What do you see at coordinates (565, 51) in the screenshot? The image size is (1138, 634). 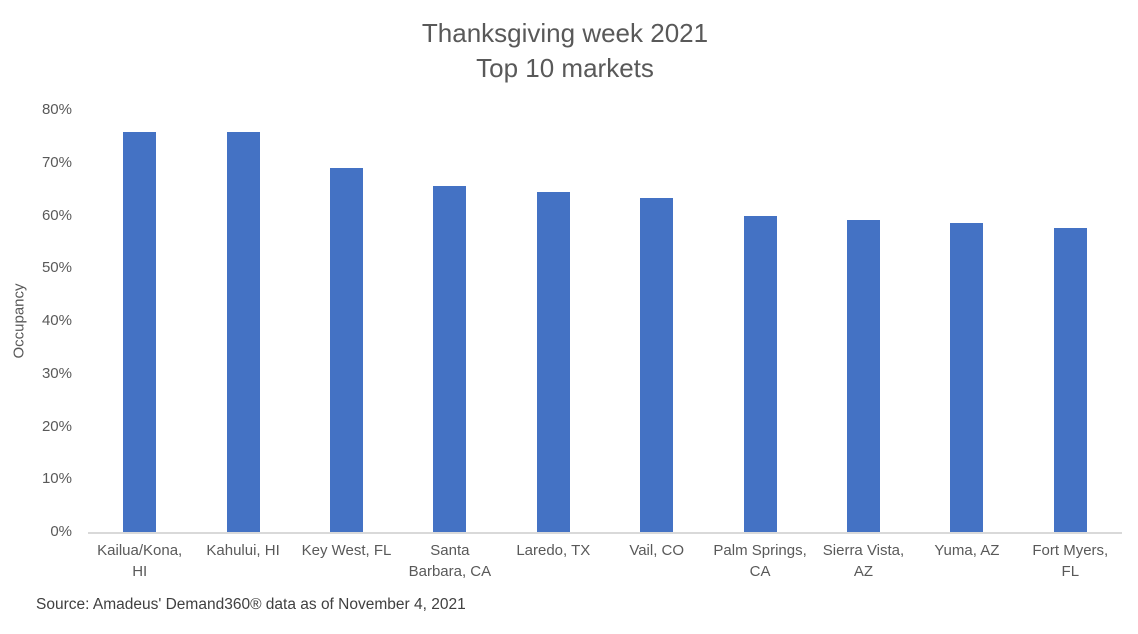 I see `chart-title: Thanksgiving week 2021 Top 10 markets` at bounding box center [565, 51].